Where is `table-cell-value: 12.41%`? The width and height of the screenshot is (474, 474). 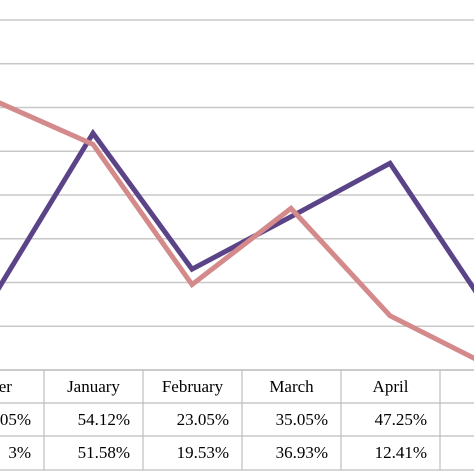
table-cell-value: 12.41% is located at coordinates (401, 452).